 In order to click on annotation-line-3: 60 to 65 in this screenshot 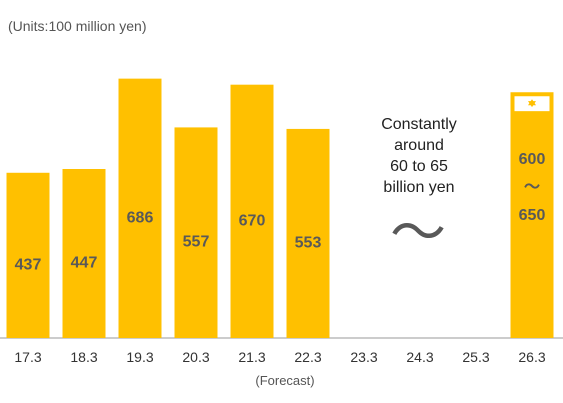, I will do `click(419, 166)`.